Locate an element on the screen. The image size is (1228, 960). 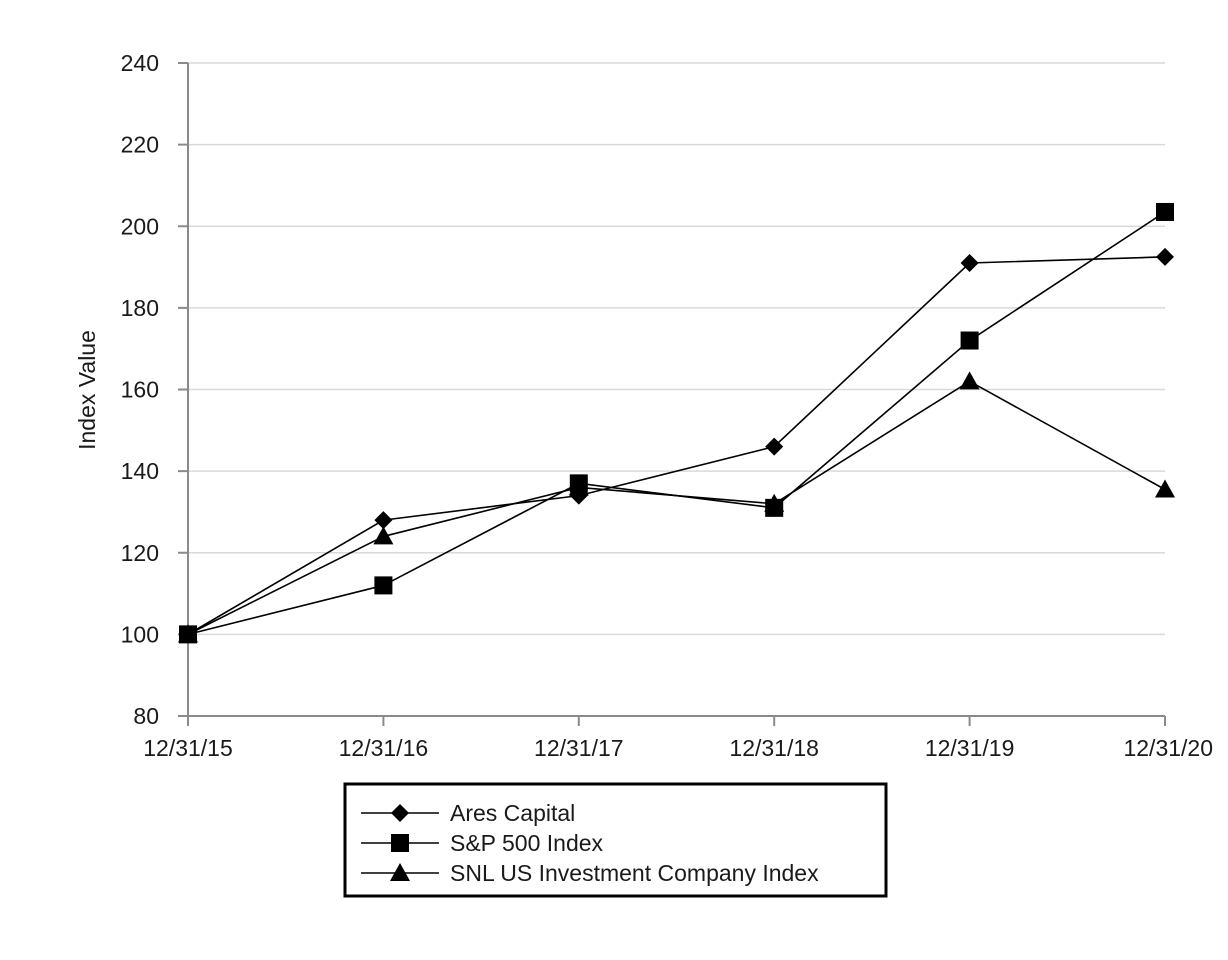
x-tick-label: 12/31/15 is located at coordinates (188, 748).